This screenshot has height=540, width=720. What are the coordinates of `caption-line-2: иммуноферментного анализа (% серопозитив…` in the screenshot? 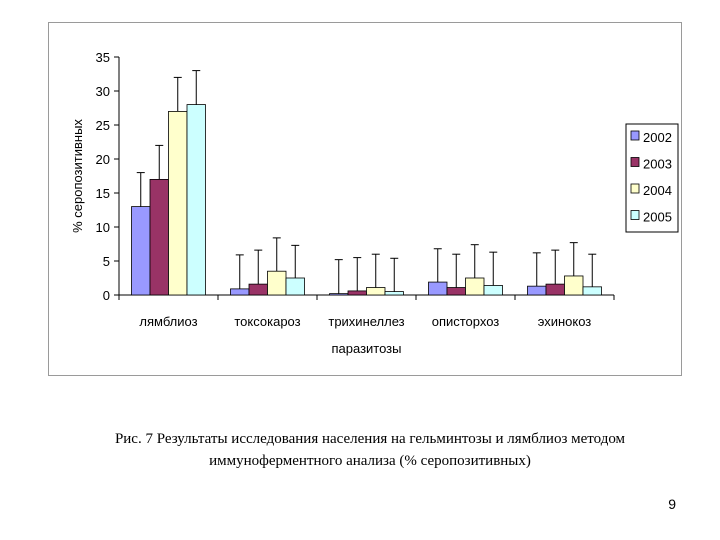 It's located at (370, 461).